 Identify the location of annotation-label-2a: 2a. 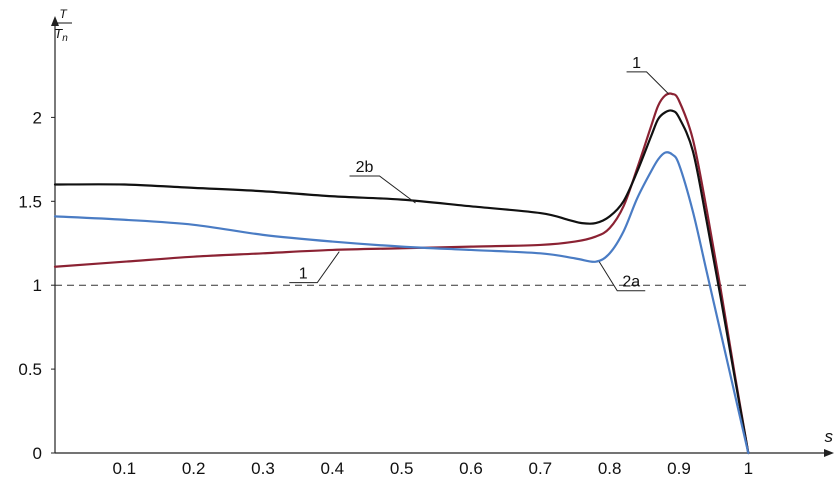
(631, 282).